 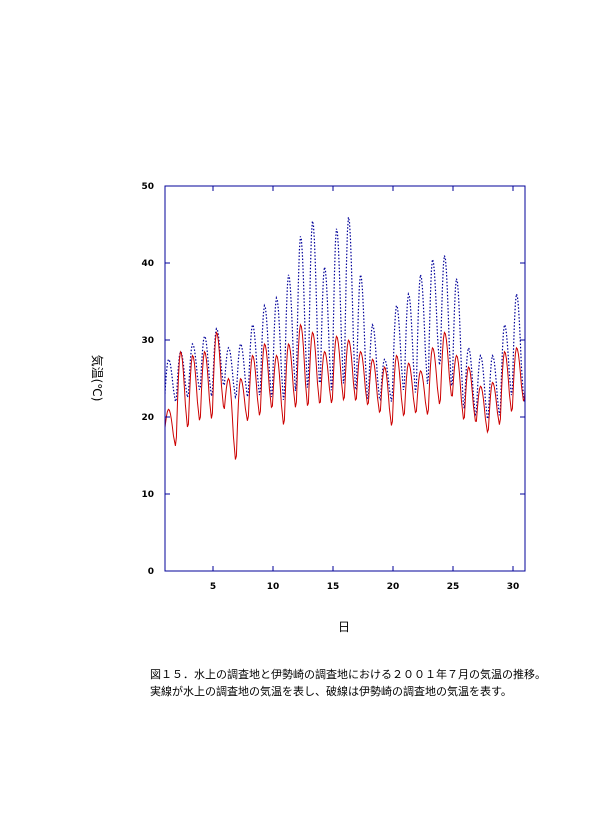 What do you see at coordinates (97, 378) in the screenshot?
I see `y-axis-label: 気温(℃)` at bounding box center [97, 378].